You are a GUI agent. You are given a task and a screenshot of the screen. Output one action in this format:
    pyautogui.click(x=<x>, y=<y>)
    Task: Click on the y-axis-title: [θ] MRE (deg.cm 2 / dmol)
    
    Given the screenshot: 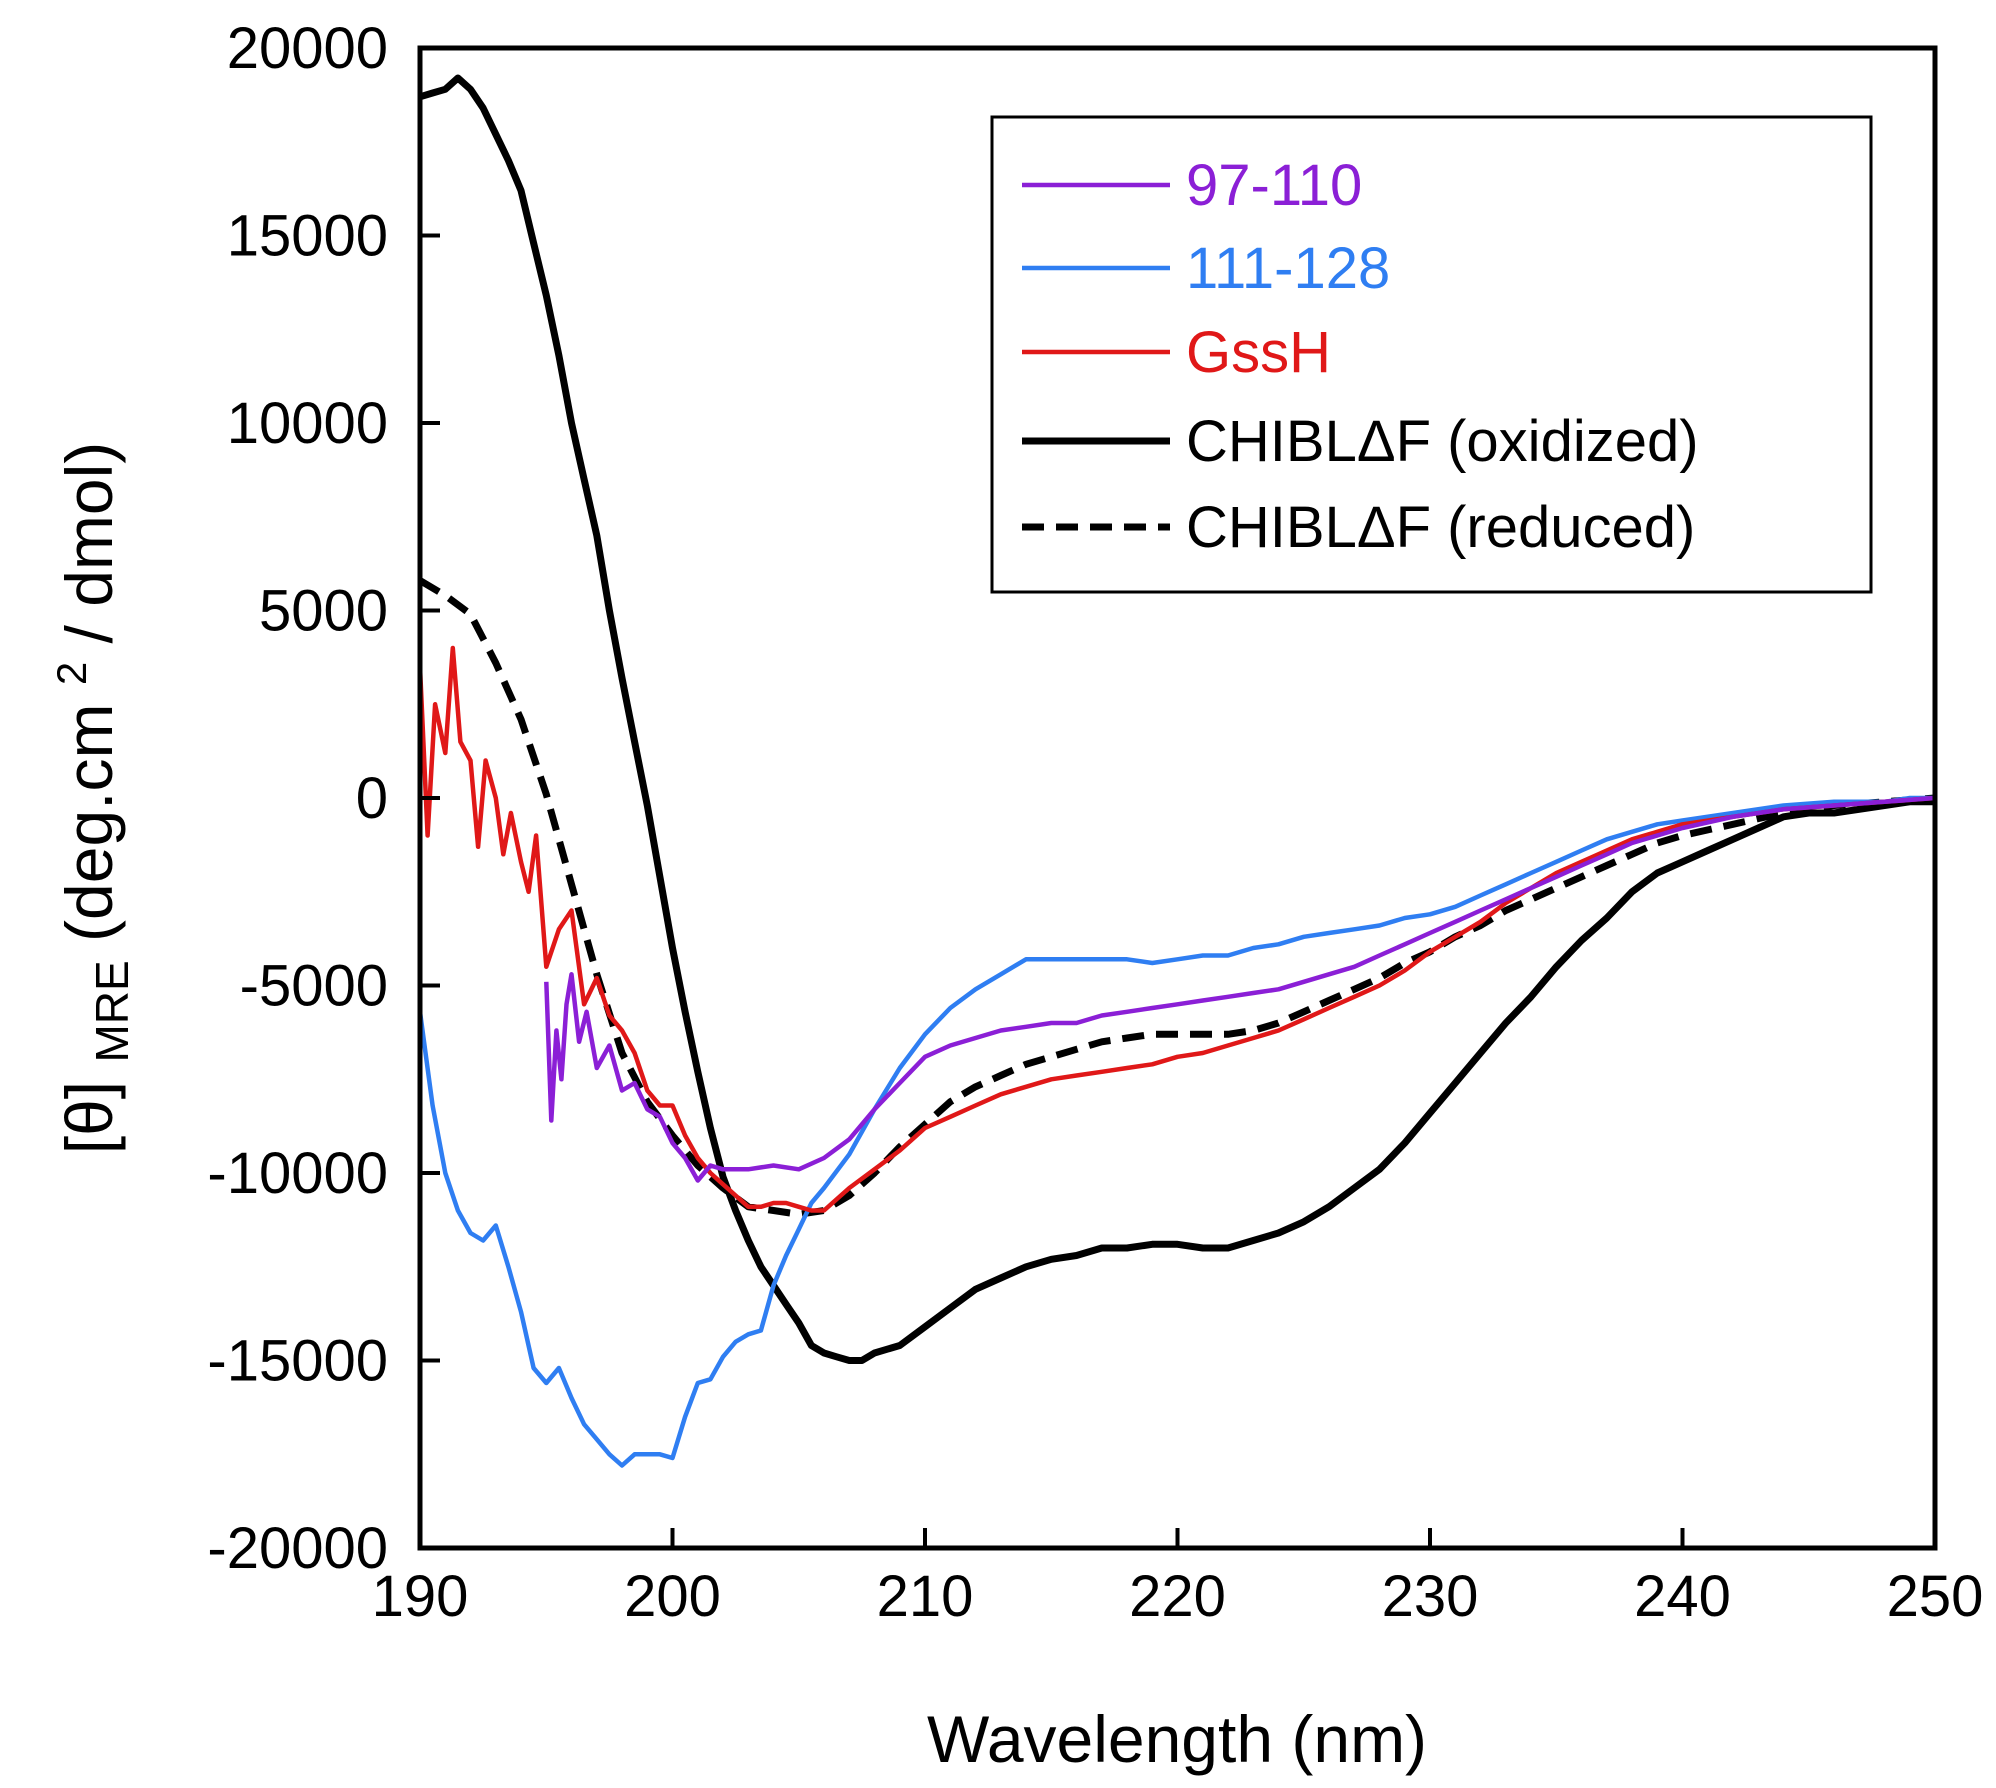 What is the action you would take?
    pyautogui.click(x=84, y=798)
    